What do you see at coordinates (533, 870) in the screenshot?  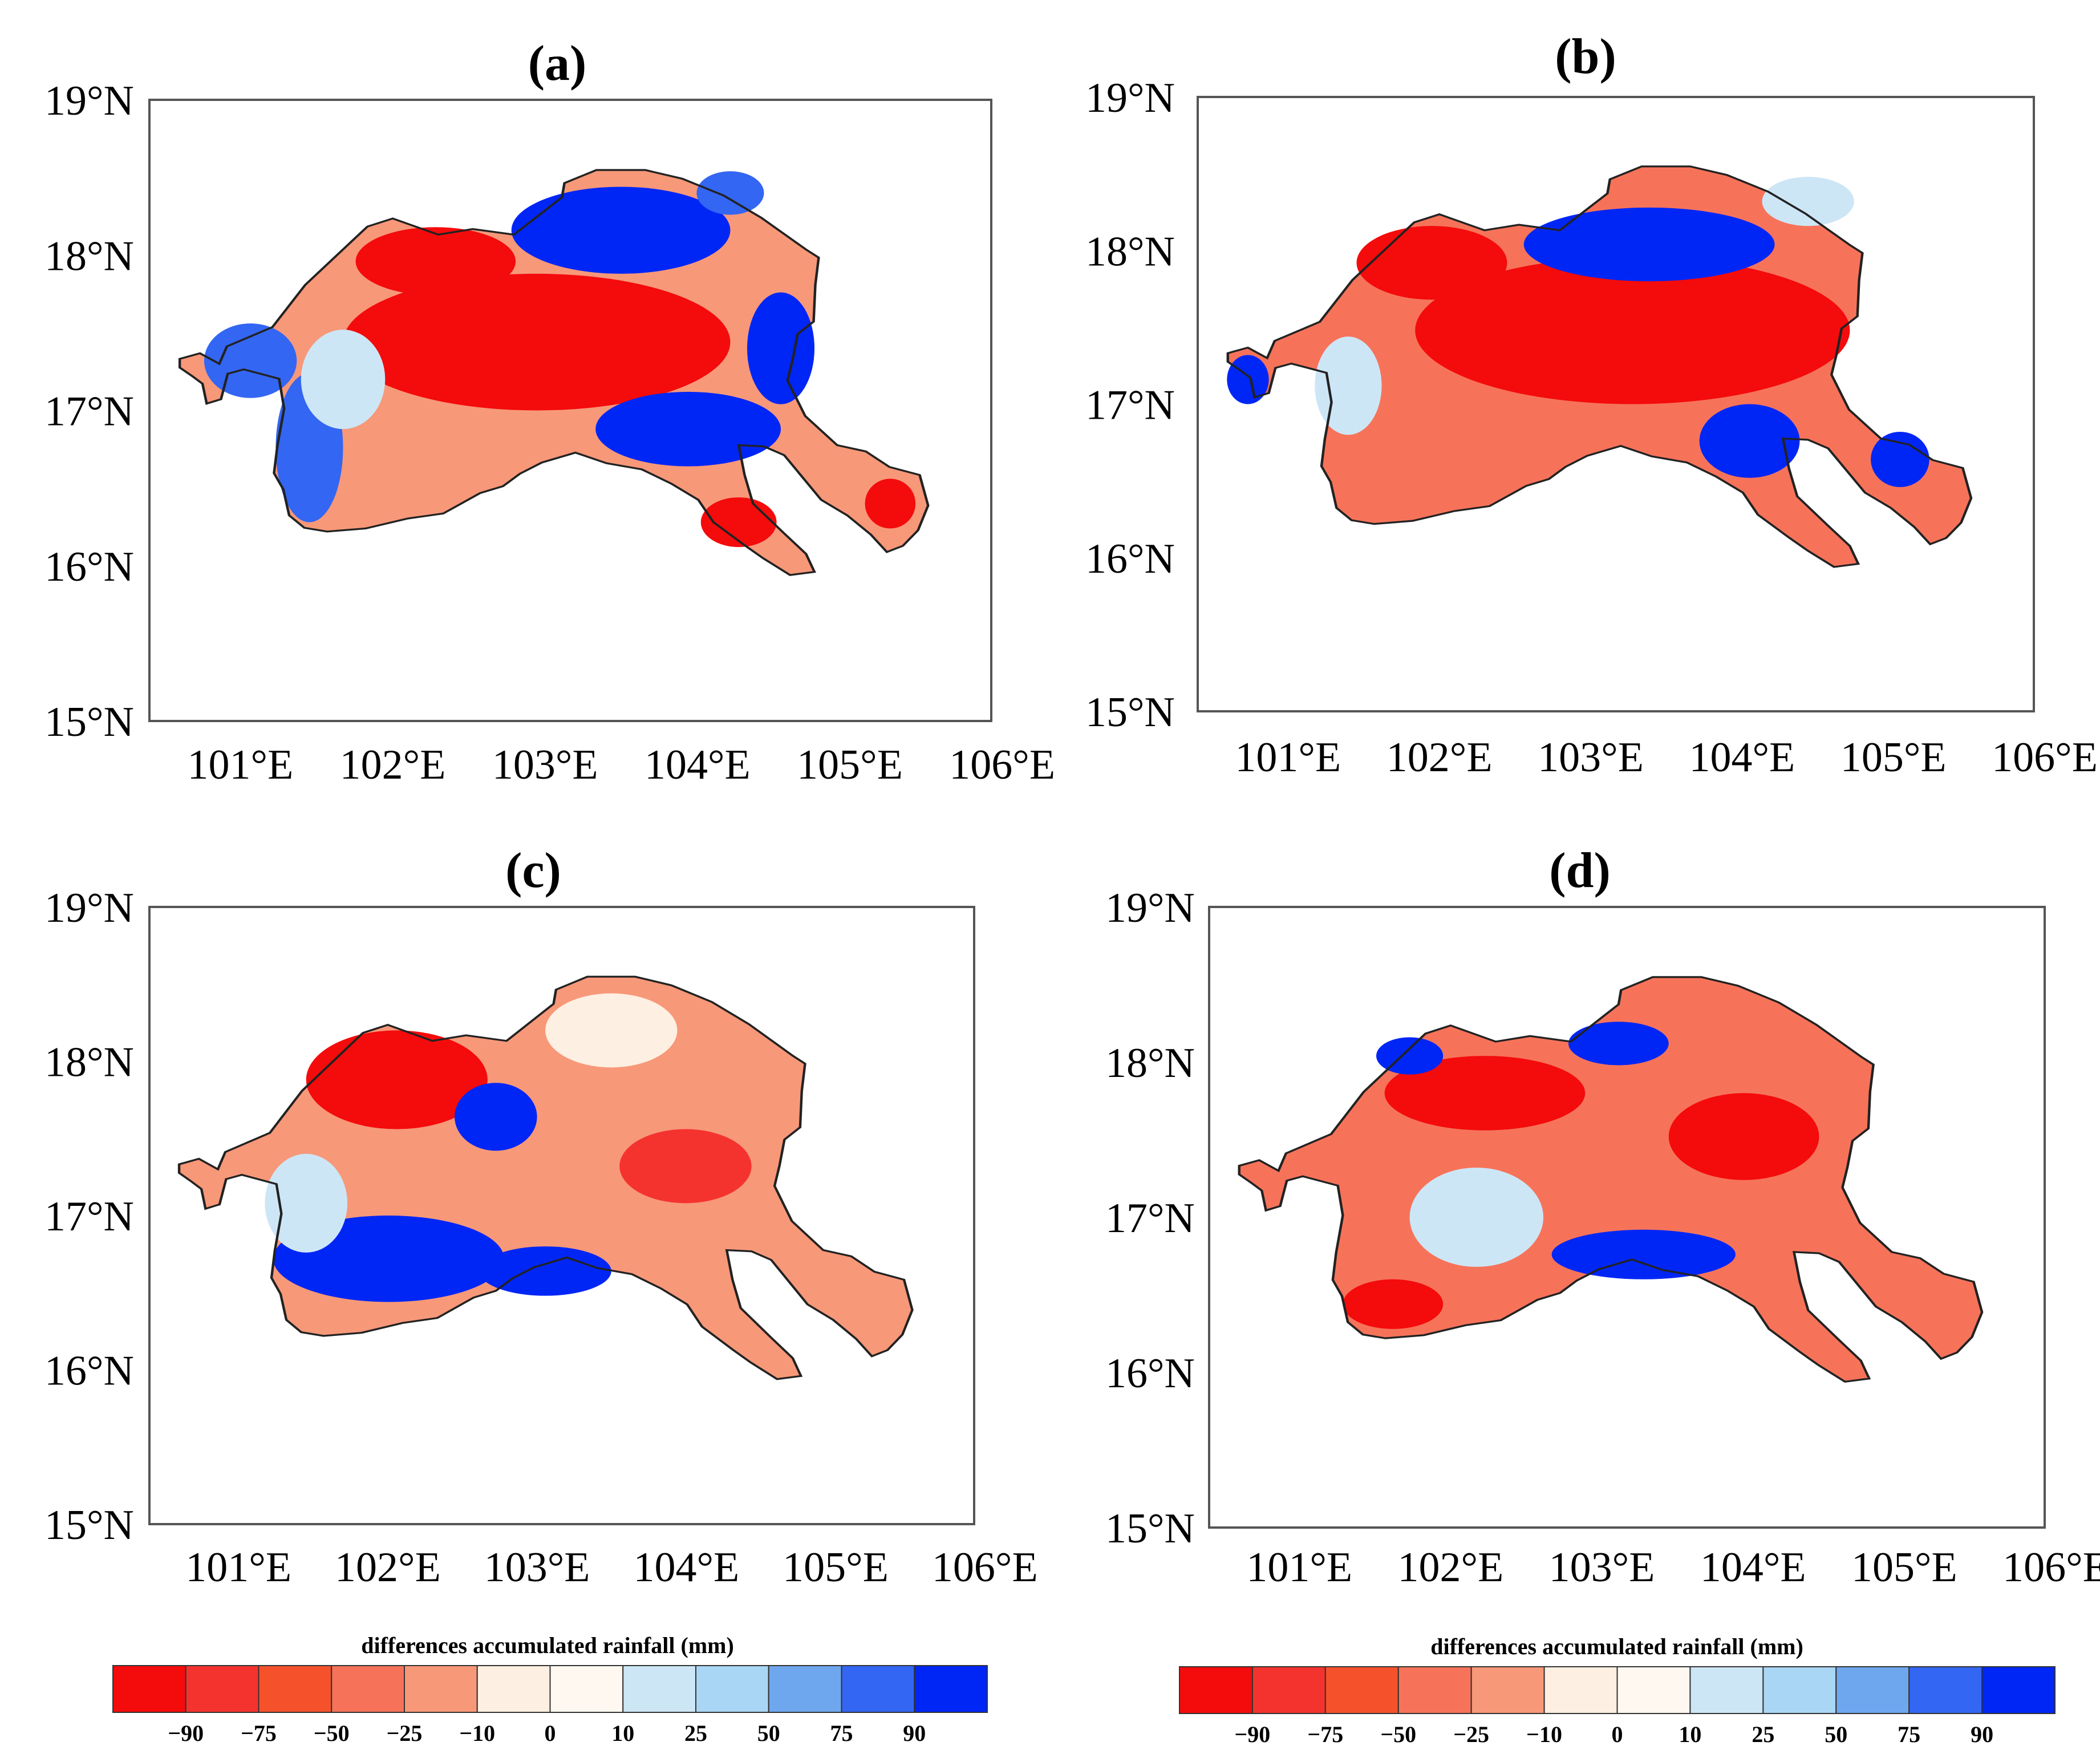 I see `panel-title: (c)` at bounding box center [533, 870].